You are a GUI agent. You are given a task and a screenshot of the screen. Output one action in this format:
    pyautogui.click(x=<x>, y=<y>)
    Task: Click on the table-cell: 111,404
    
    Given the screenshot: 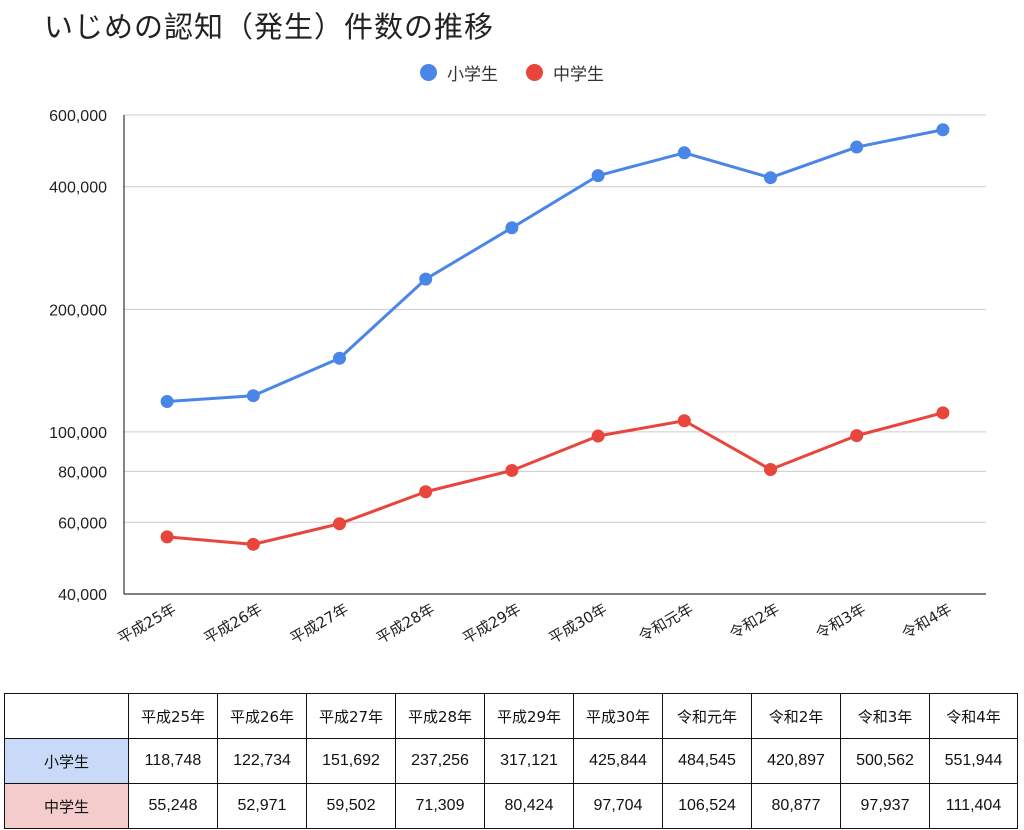 What is the action you would take?
    pyautogui.click(x=973, y=806)
    